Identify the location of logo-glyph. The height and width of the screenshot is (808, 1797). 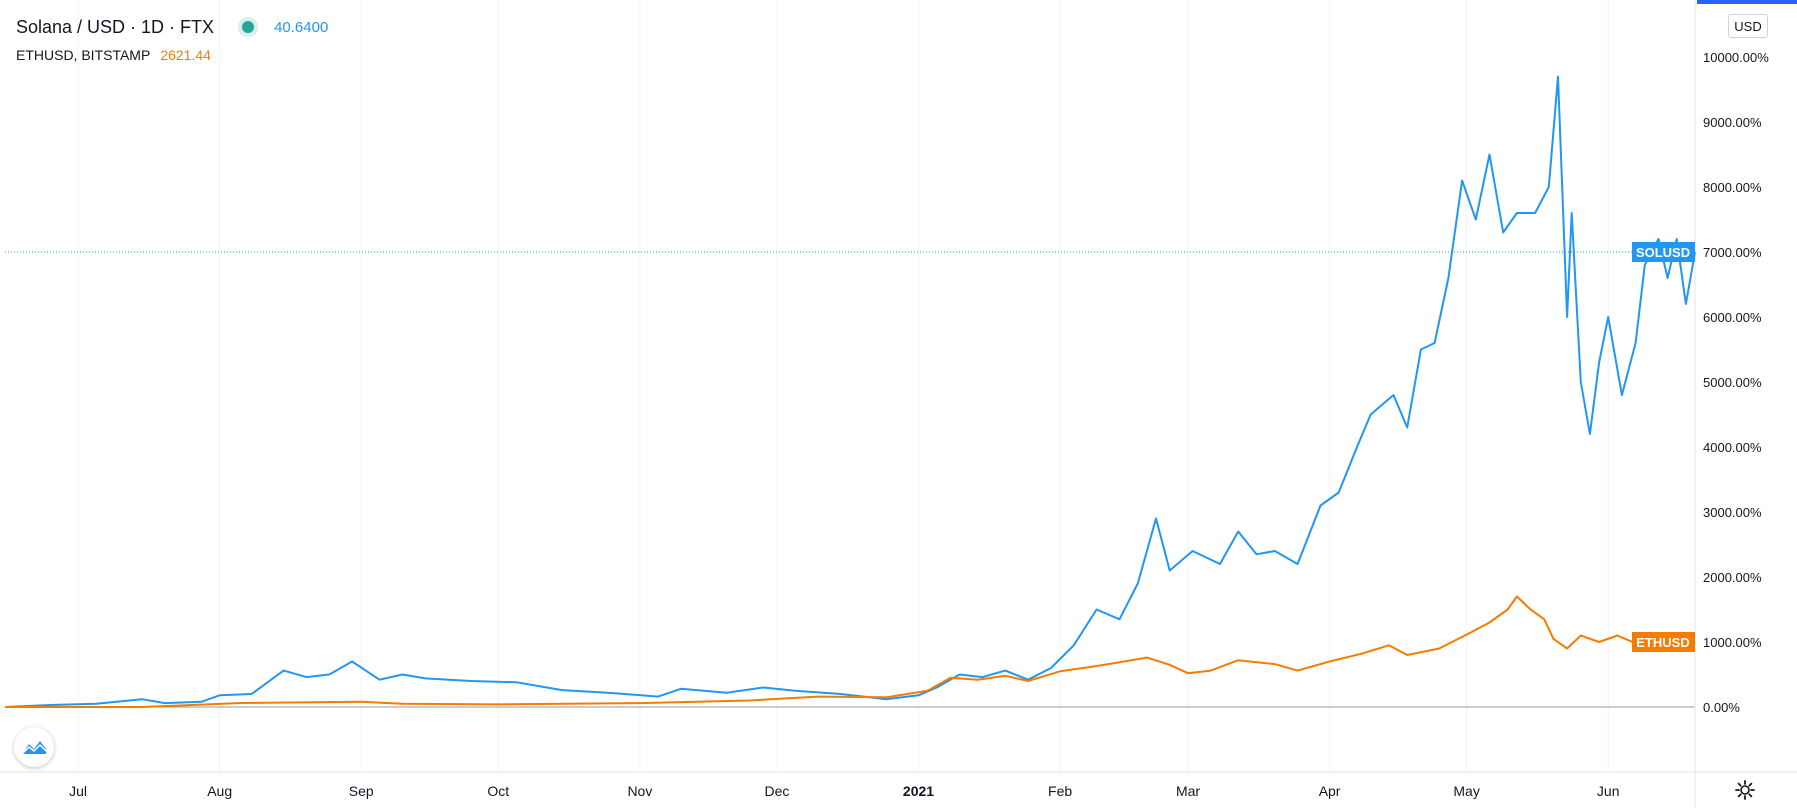
(34, 748).